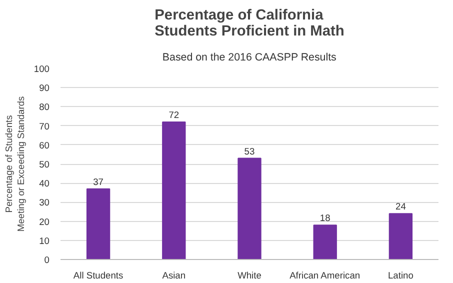 The height and width of the screenshot is (283, 453). I want to click on y-tick-label: 0, so click(47, 260).